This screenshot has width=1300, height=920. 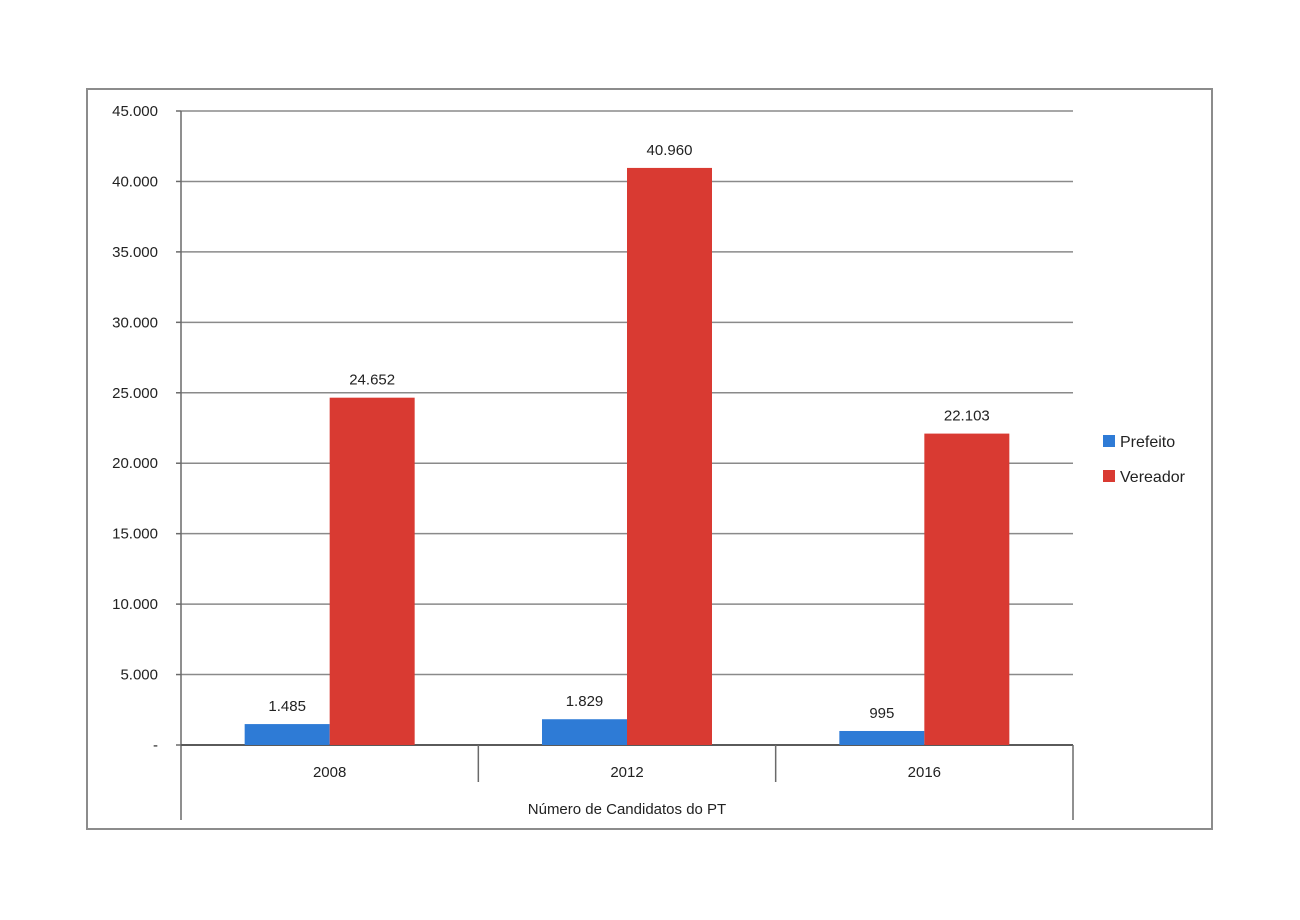 I want to click on y-tick-label: 20.000, so click(x=135, y=463).